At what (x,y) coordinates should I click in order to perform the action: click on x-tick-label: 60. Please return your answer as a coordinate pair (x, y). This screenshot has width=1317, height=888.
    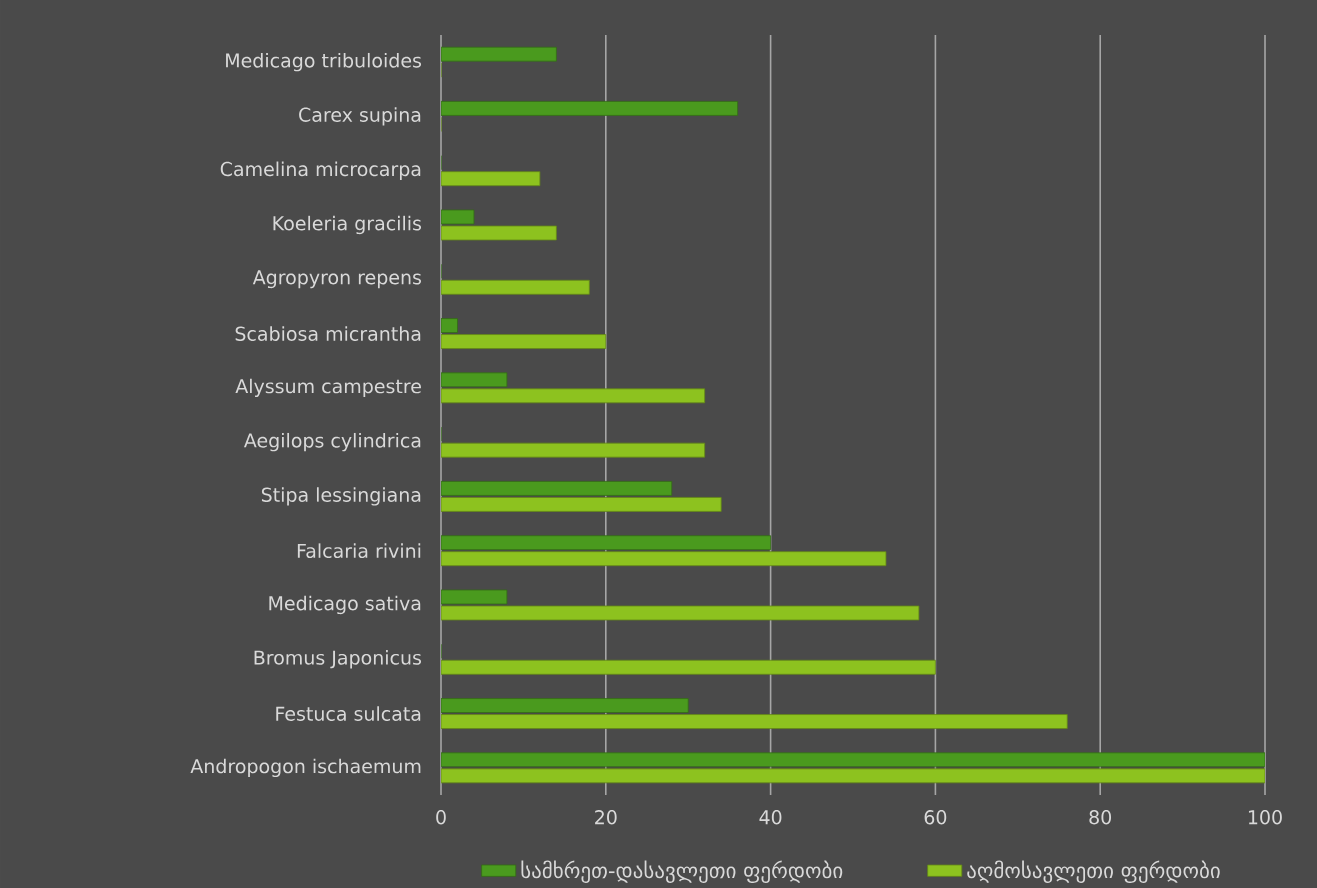
    Looking at the image, I should click on (935, 817).